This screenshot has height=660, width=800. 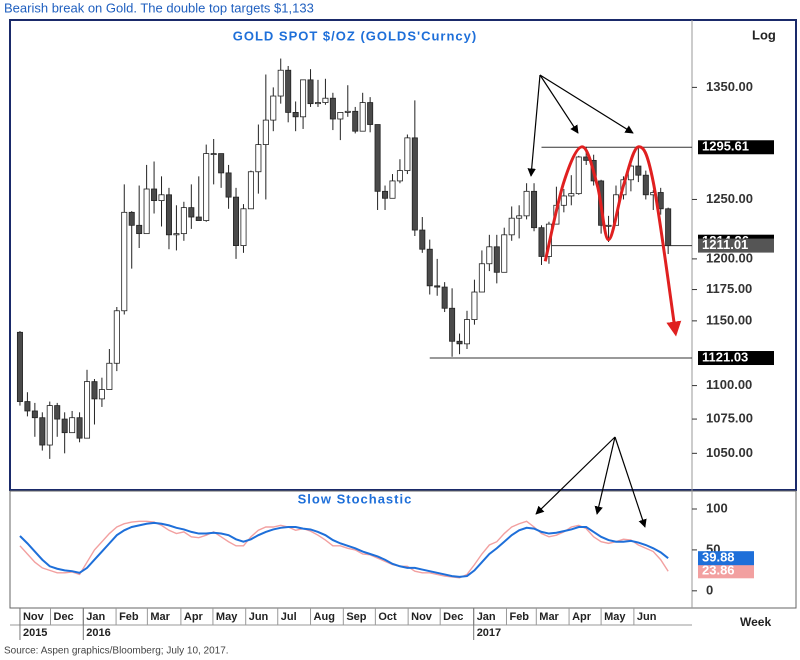 I want to click on x-tick-label: Aug, so click(x=324, y=617).